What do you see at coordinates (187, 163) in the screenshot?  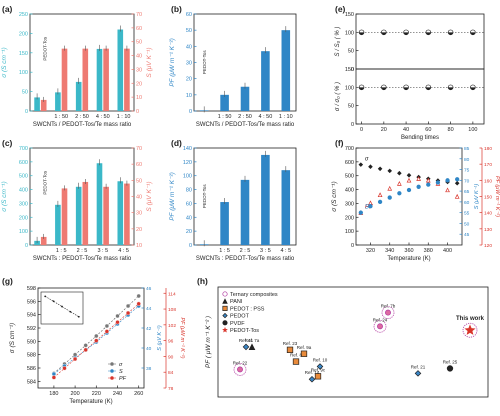 I see `y-tick-label: 120` at bounding box center [187, 163].